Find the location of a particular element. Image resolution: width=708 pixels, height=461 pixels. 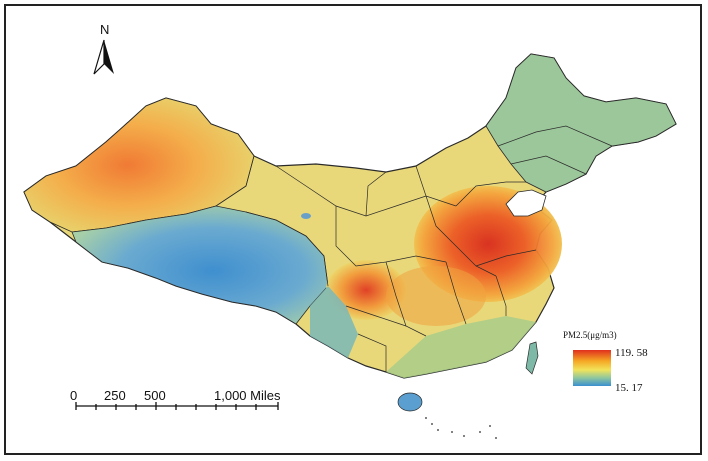

scale-bar: 0 250 500 1,000 Miles is located at coordinates (186, 408).